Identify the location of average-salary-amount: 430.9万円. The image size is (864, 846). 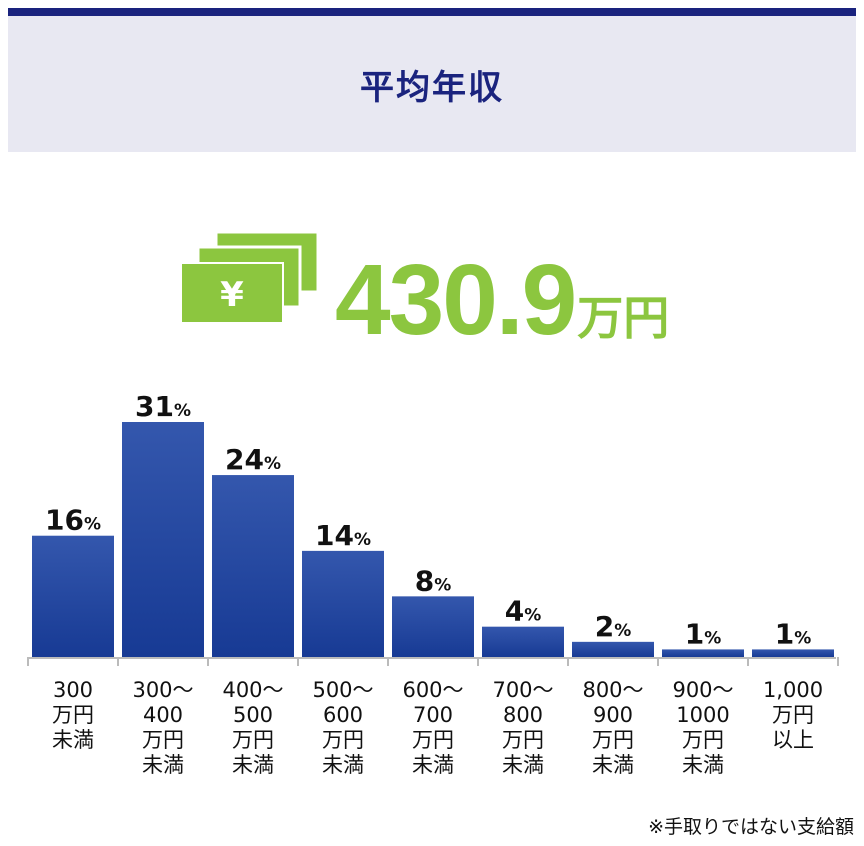
(502, 300).